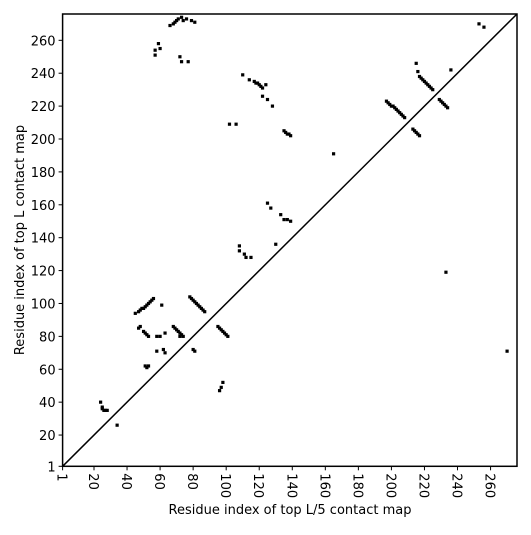 This screenshot has width=531, height=535. What do you see at coordinates (422, 485) in the screenshot?
I see `x-tick-label: 220` at bounding box center [422, 485].